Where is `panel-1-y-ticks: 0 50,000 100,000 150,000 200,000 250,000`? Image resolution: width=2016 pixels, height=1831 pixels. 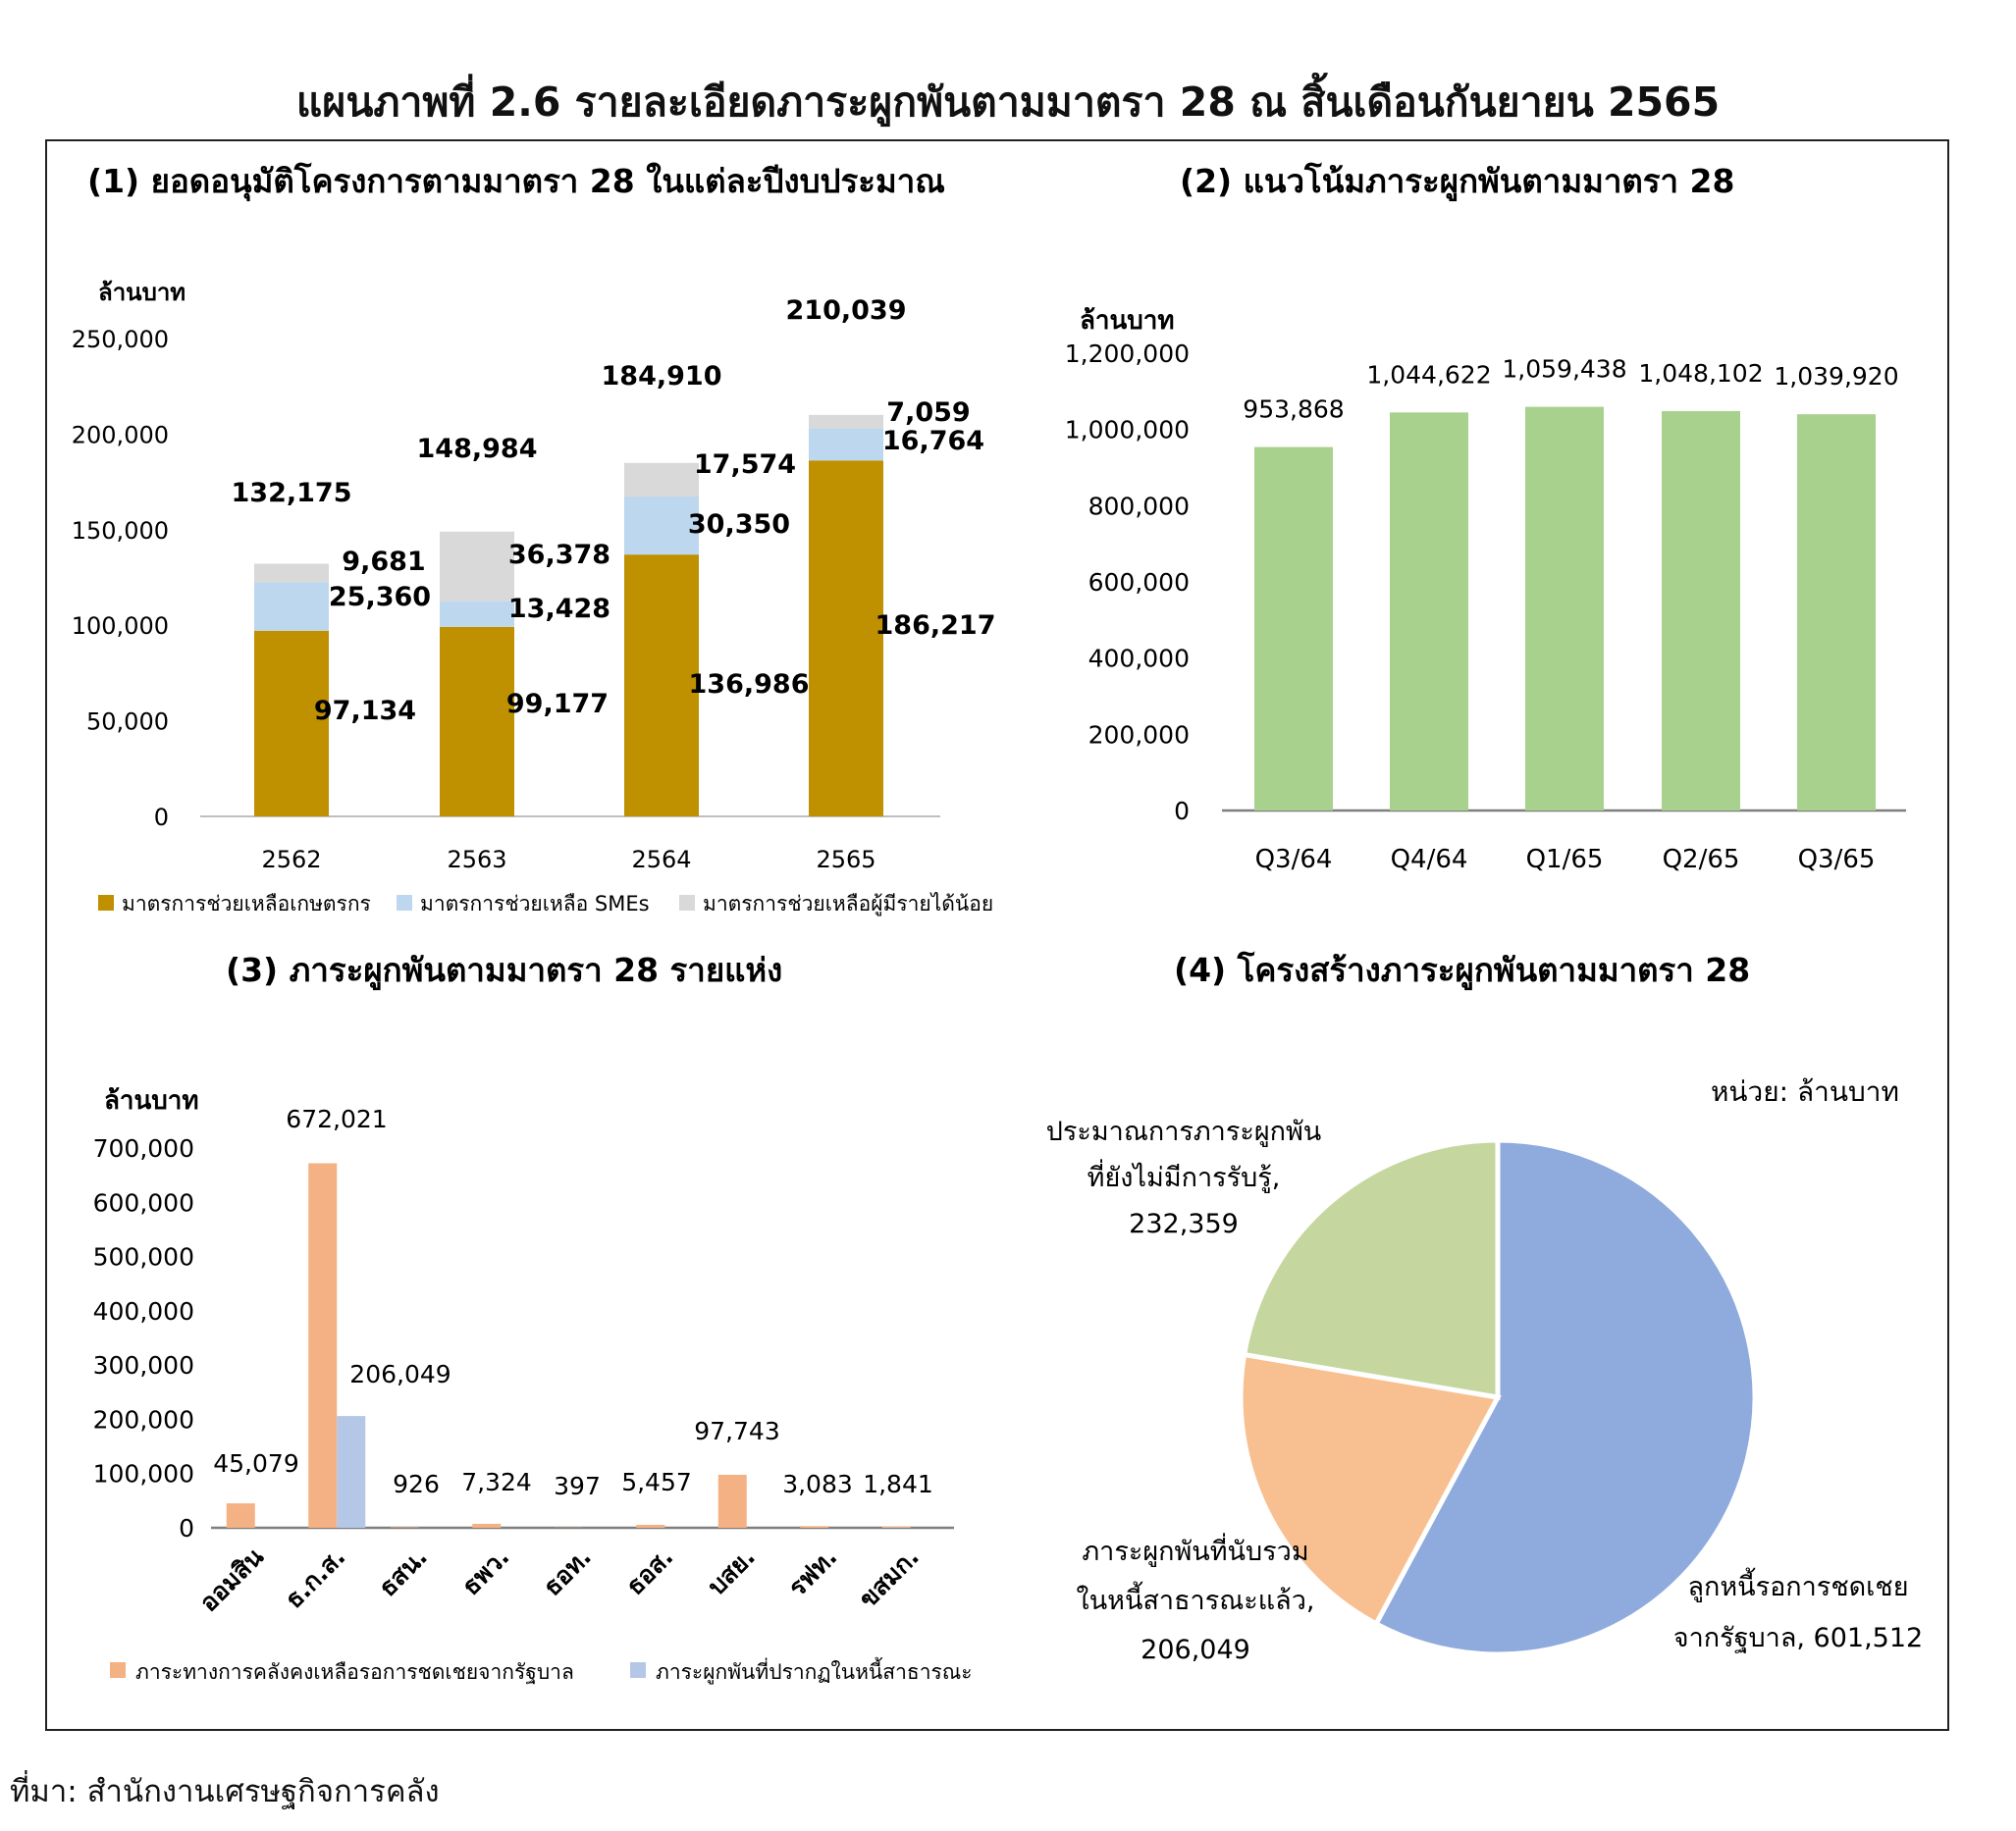
panel-1-y-ticks: 0 50,000 100,000 150,000 200,000 250,000 is located at coordinates (120, 578).